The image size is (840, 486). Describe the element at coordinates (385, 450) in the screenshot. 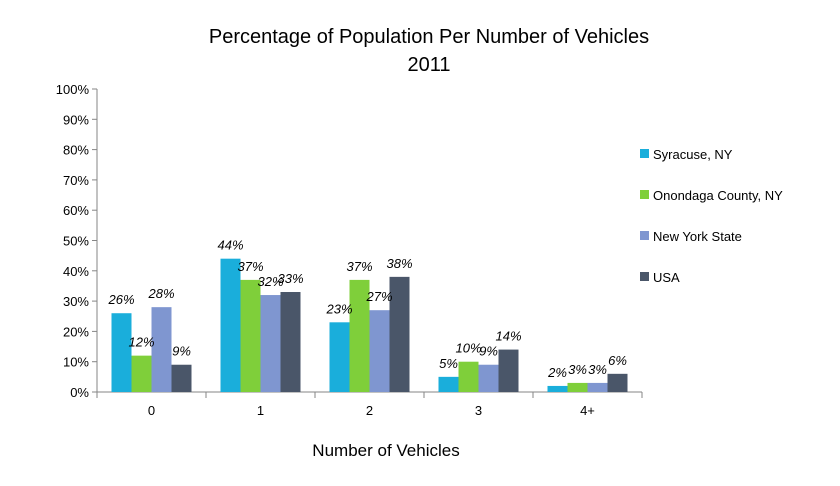

I see `x-axis-title: Number of Vehicles` at that location.